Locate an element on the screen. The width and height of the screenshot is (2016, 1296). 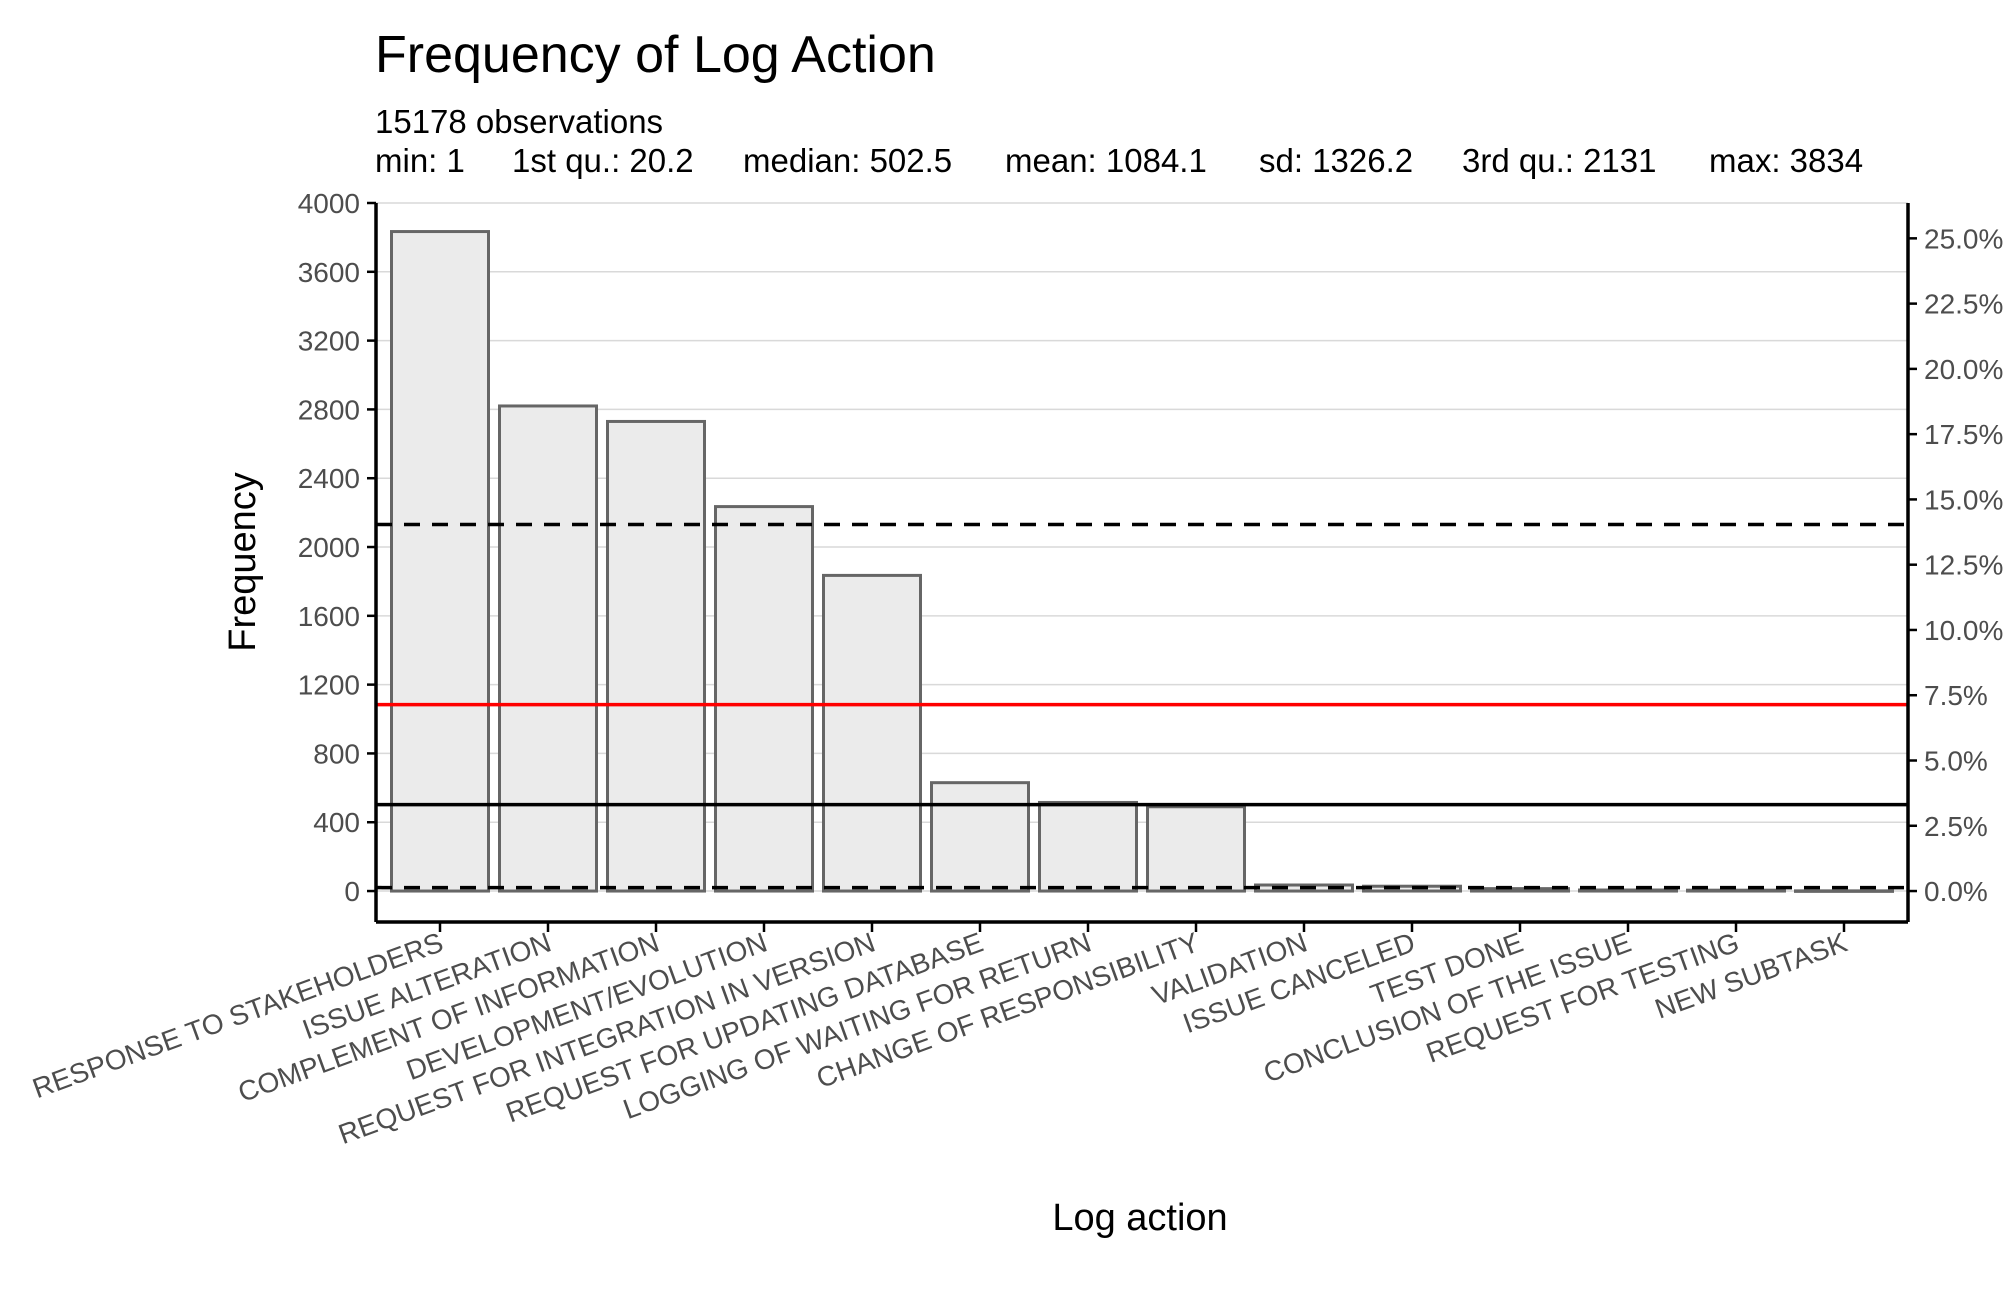
y-axis-ticks: 0 400 800 1200 1600 2000 2400 2800 3200 3600 4000 is located at coordinates (337, 547).